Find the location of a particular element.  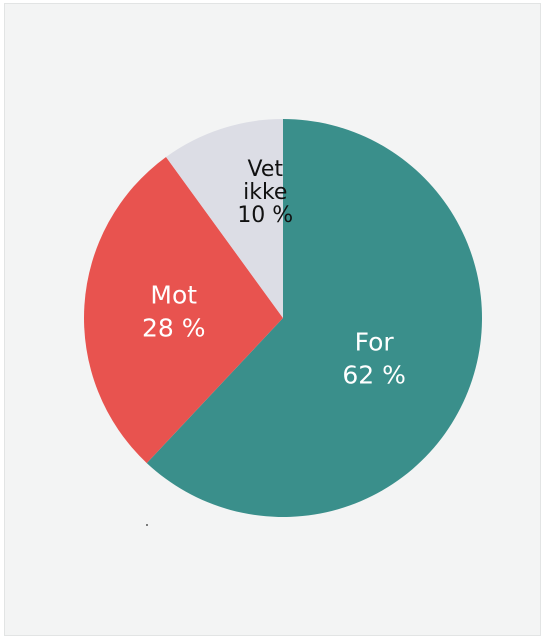

slice-name-text: Mot is located at coordinates (173, 295).